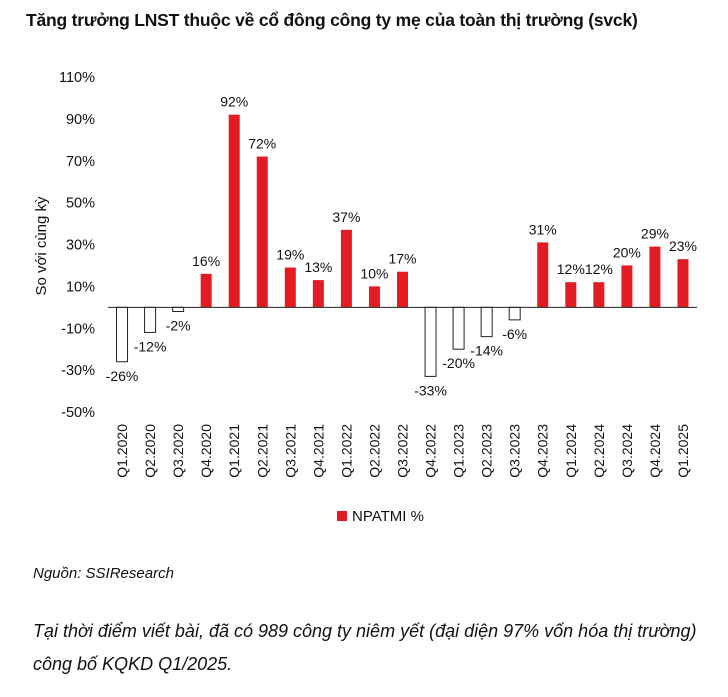 This screenshot has width=728, height=697. What do you see at coordinates (150, 451) in the screenshot?
I see `x-tick-label: Q2.2020` at bounding box center [150, 451].